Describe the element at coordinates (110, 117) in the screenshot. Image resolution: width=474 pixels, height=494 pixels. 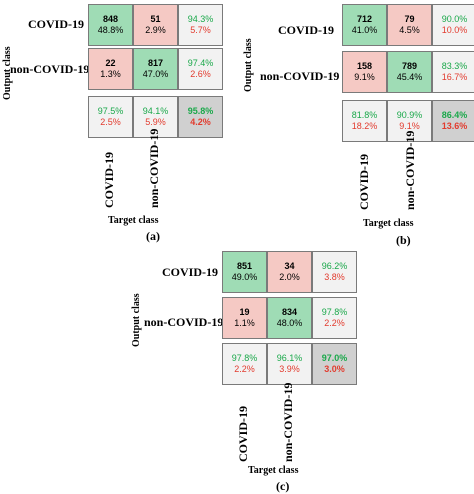
I see `cell-col-recall: 97.5% 2.5%` at that location.